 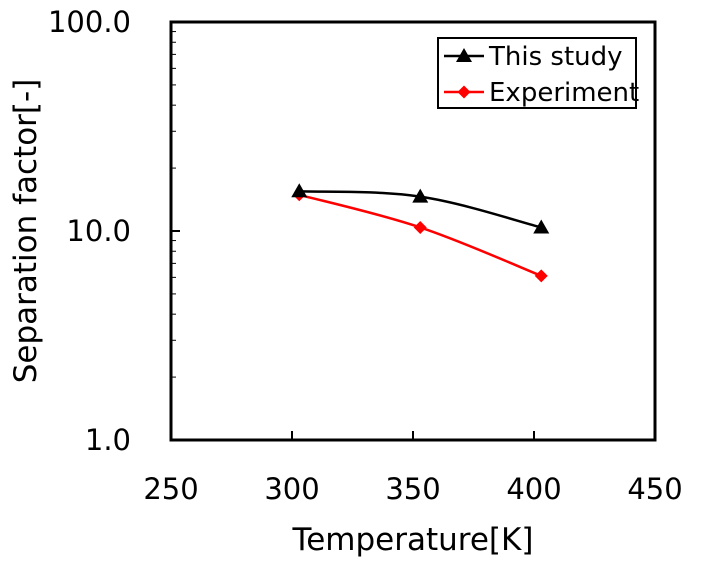 I want to click on y-tick-label: 10.0, so click(x=98, y=231).